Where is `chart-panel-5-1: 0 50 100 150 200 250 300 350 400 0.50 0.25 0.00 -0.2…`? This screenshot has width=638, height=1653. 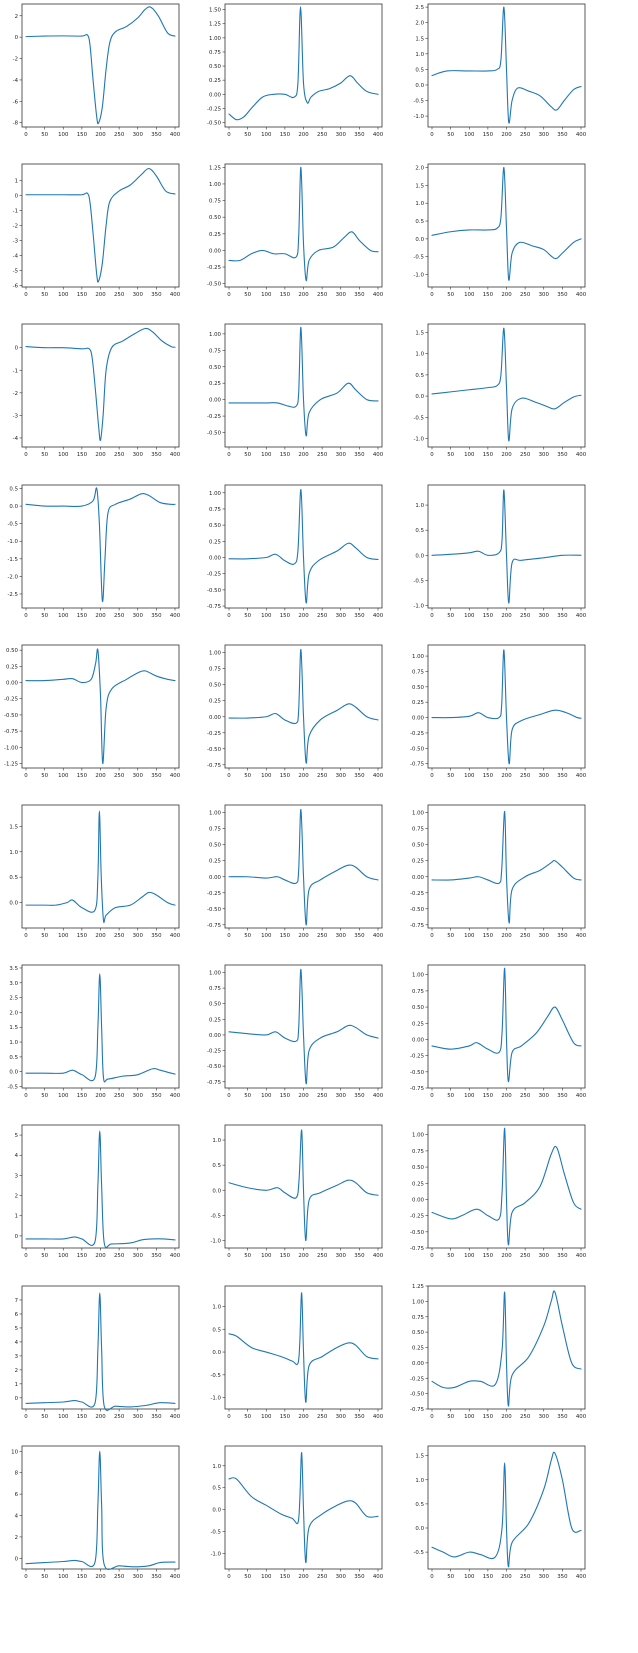
chart-panel-5-1: 0 50 100 150 200 250 300 350 400 0.50 0.25 0.00 -0.2… is located at coordinates (92, 711).